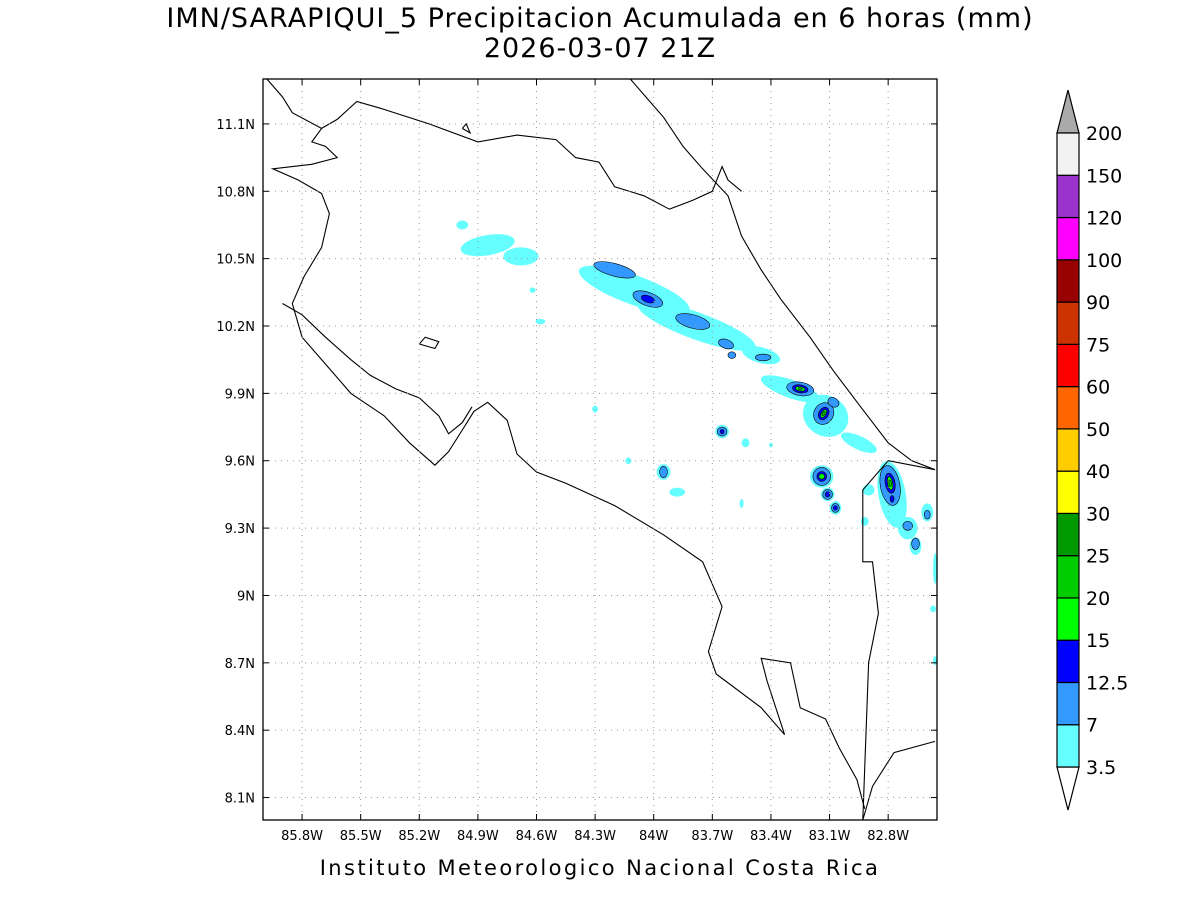  I want to click on colorbar-legend: 3.5 7 12.5 15 20 25 30 40 50 60 75 90 100 120 150 200, so click(1092, 450).